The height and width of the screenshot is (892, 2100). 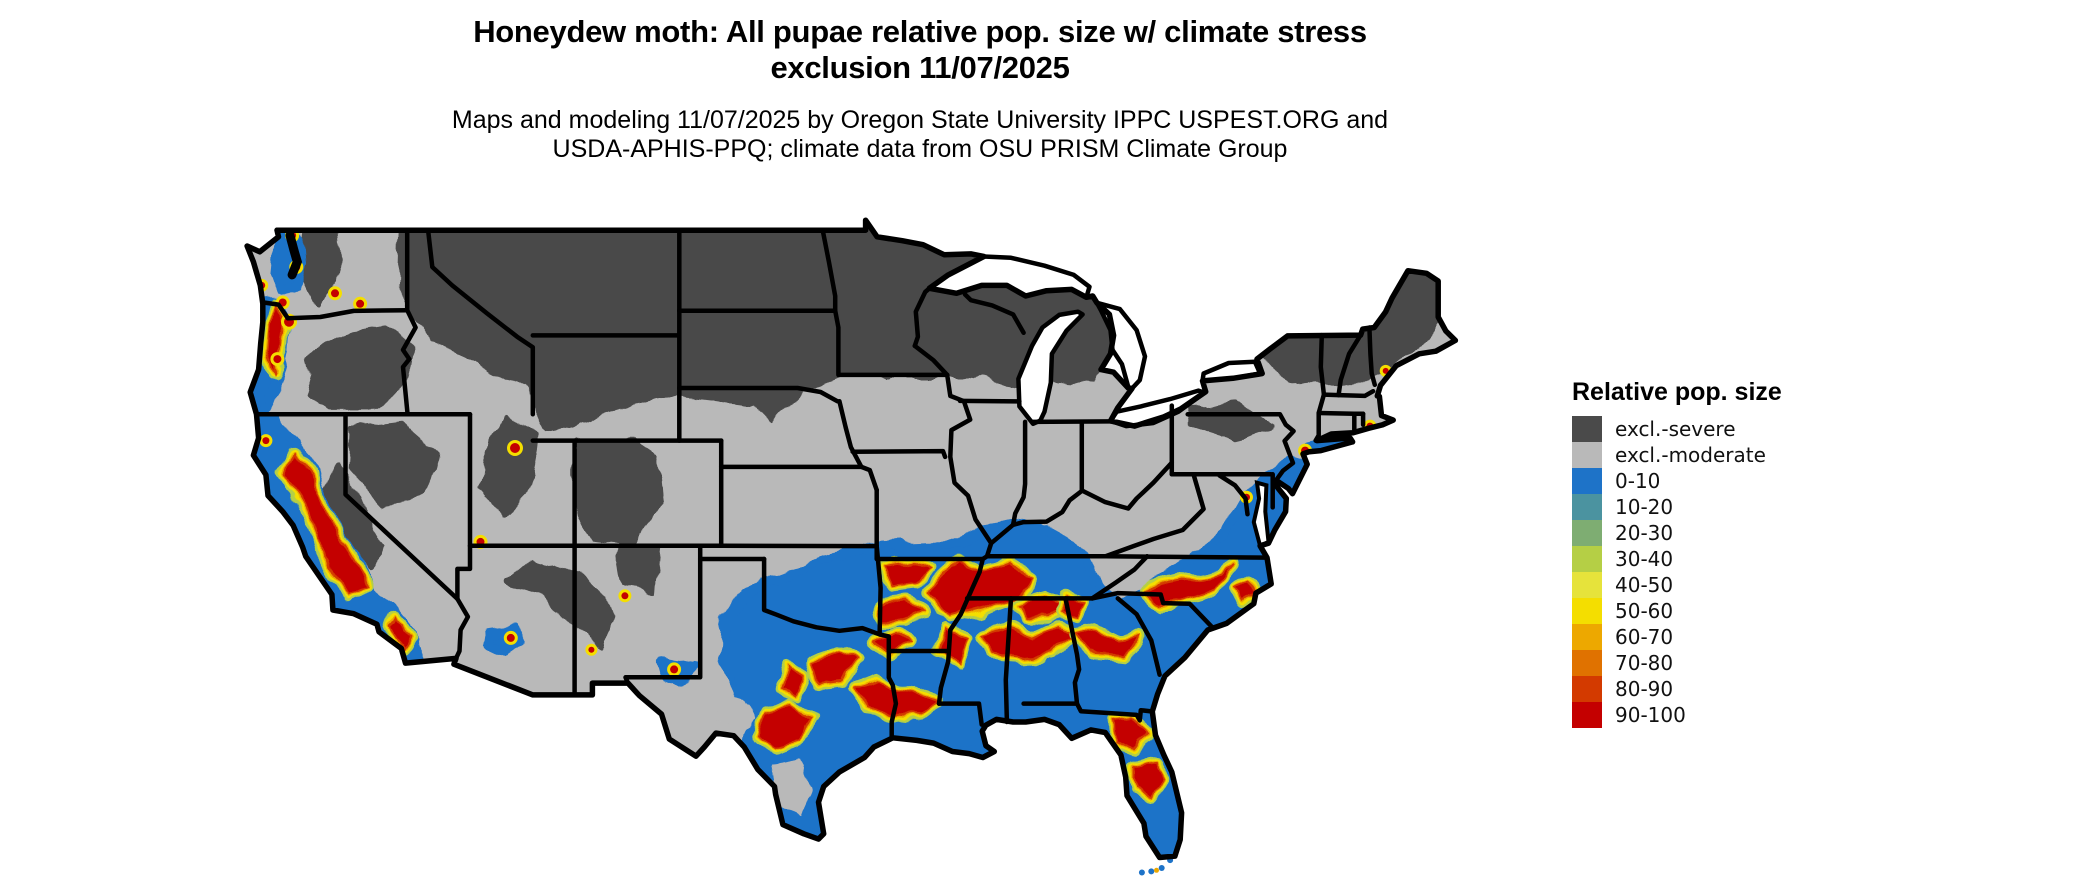 I want to click on legend-item-label: 50-60, so click(x=1644, y=611).